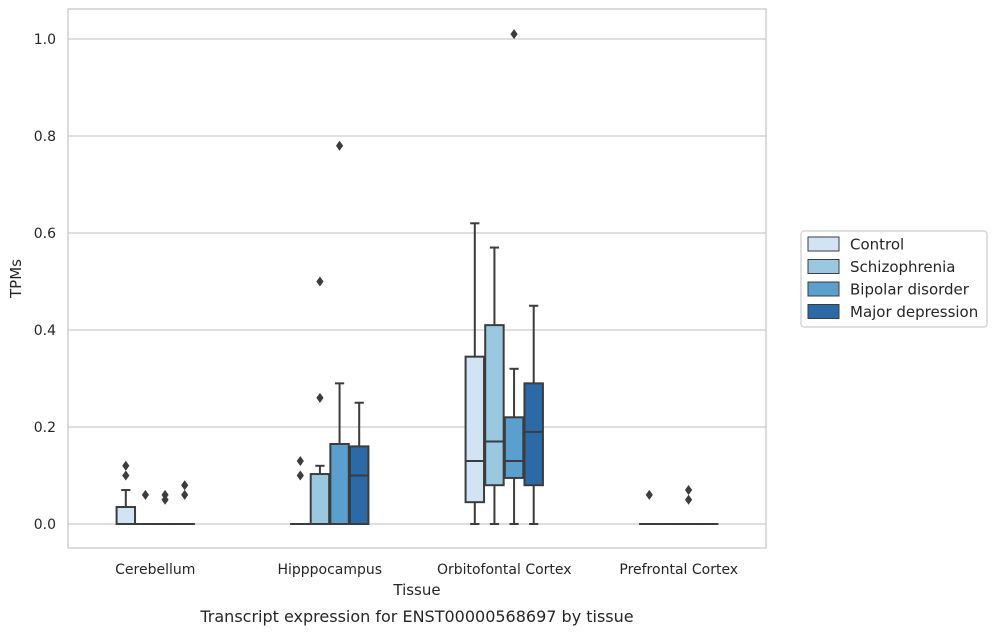 Image resolution: width=997 pixels, height=634 pixels. I want to click on legend-label: Bipolar disorder, so click(910, 290).